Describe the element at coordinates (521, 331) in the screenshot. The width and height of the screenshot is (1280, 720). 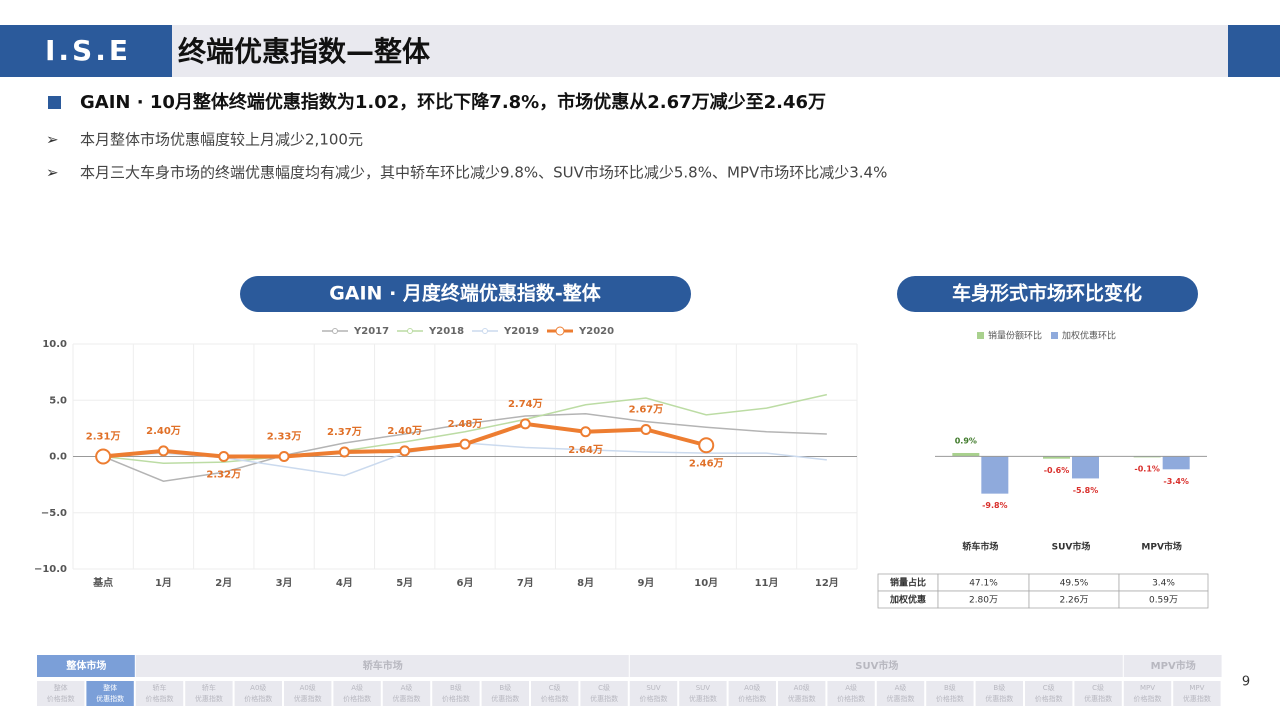
I see `legend-label: Y2019` at that location.